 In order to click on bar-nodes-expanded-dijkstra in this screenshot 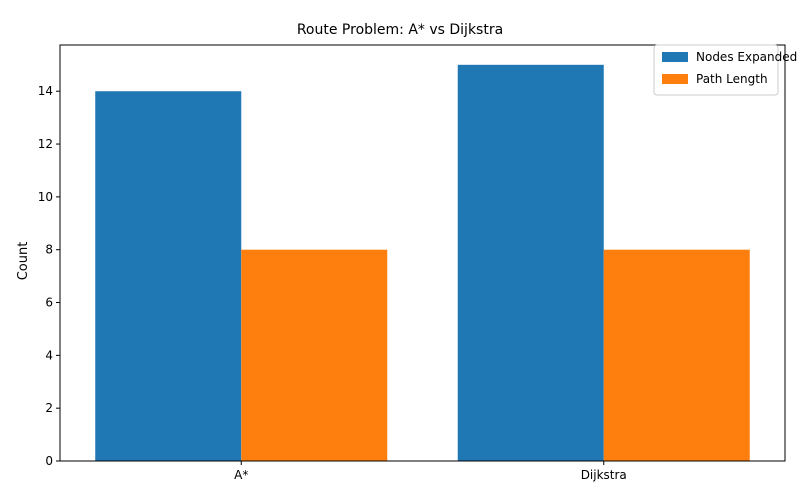, I will do `click(530, 263)`.